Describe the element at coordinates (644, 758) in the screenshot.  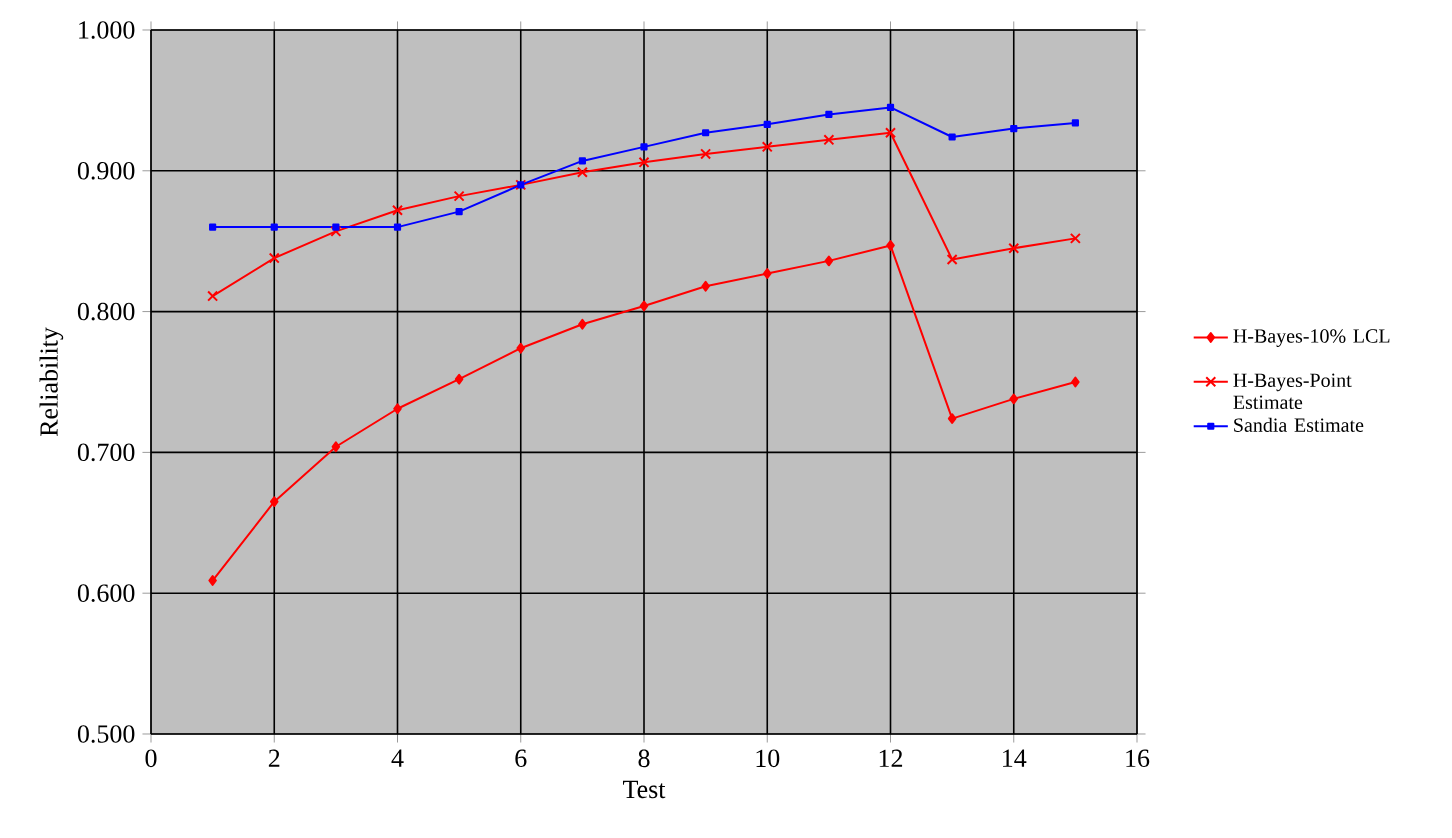
I see `x-tick-label: 8` at that location.